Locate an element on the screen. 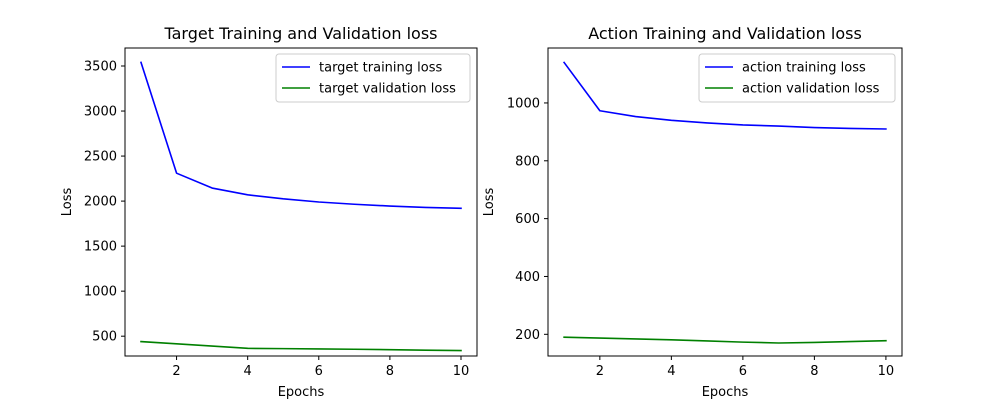 The height and width of the screenshot is (400, 1000). target-series-line-validation is located at coordinates (301, 346).